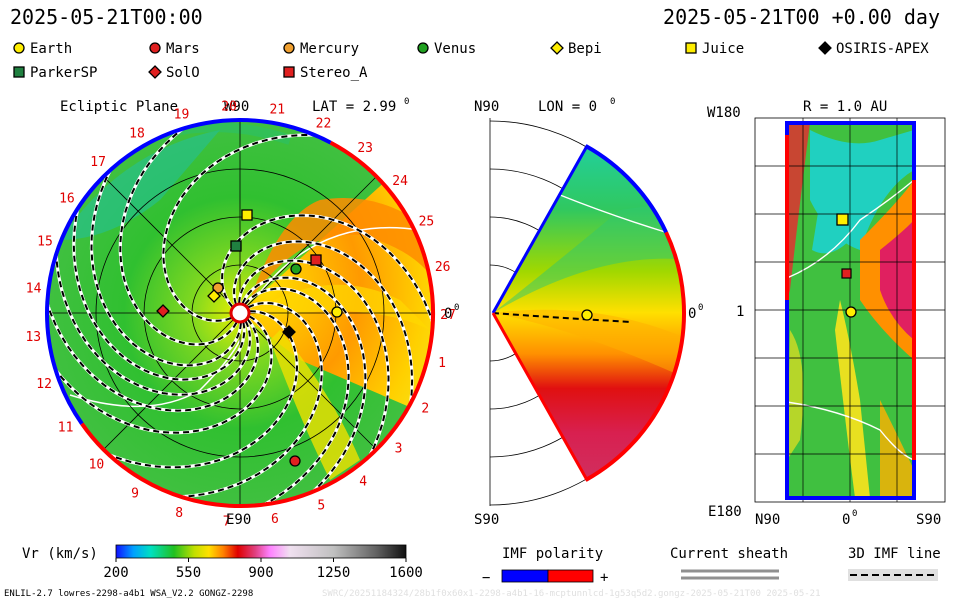  Describe the element at coordinates (135, 494) in the screenshot. I see `carrington-label-9: 9` at that location.